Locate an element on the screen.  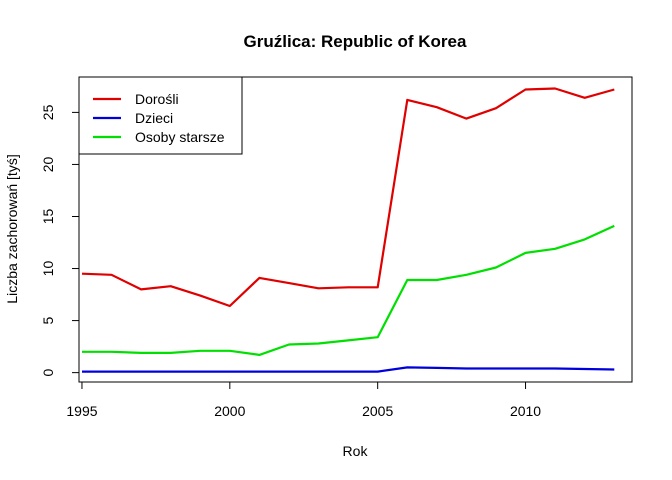
y-tick-label: 25 is located at coordinates (48, 112).